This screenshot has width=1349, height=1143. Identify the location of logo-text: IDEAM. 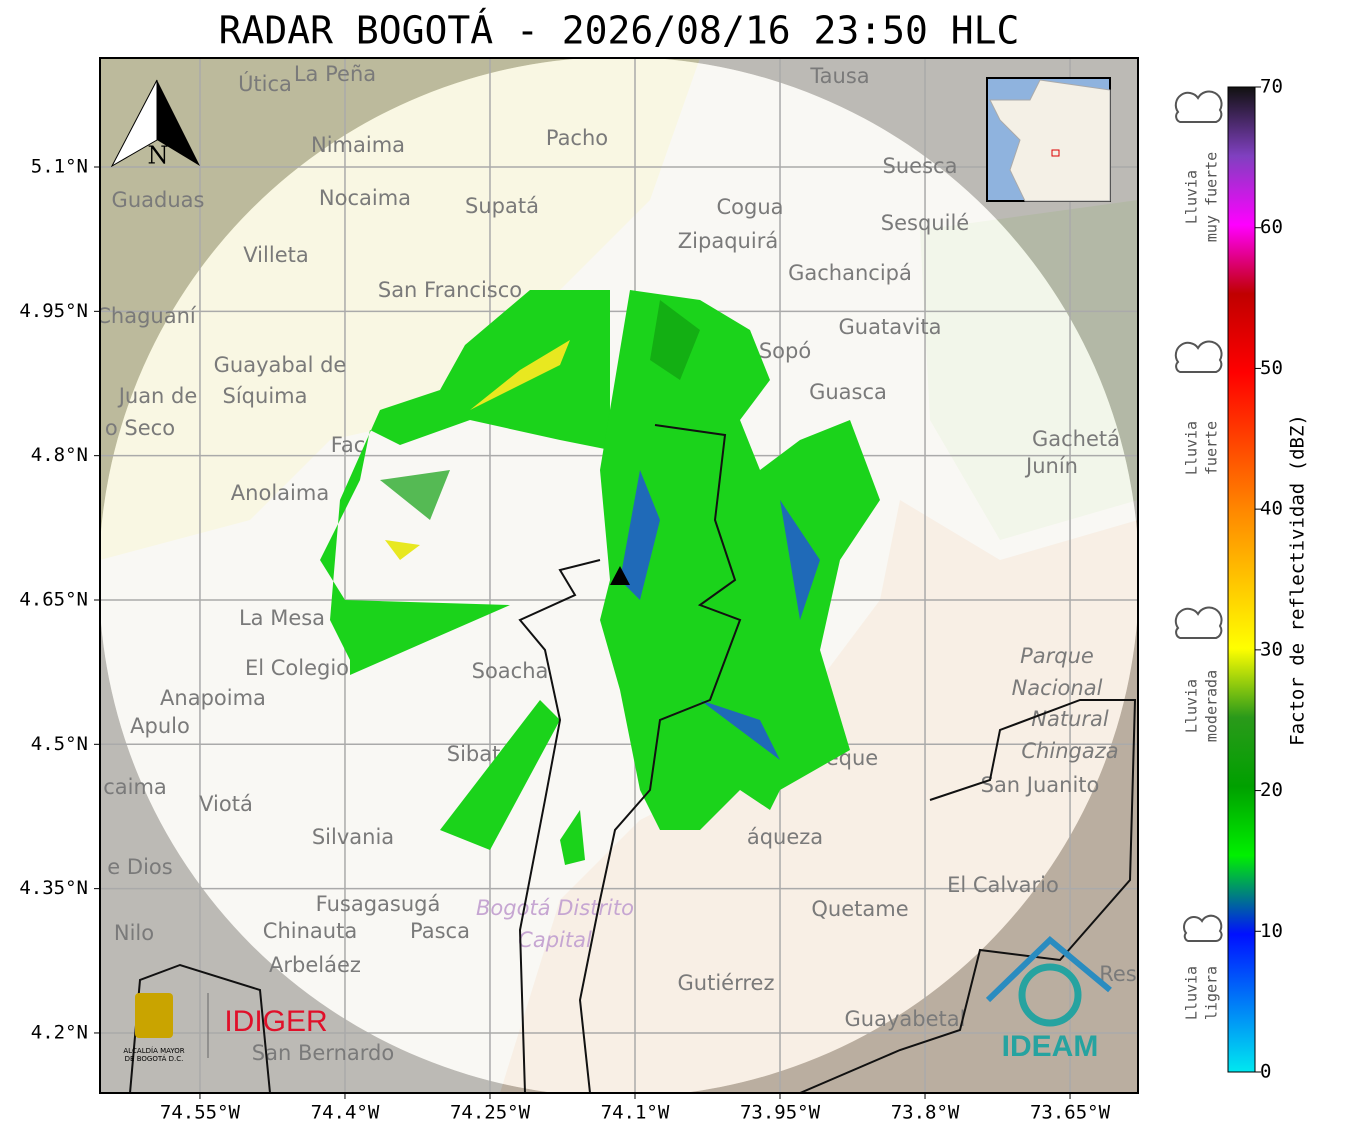
(1050, 1046).